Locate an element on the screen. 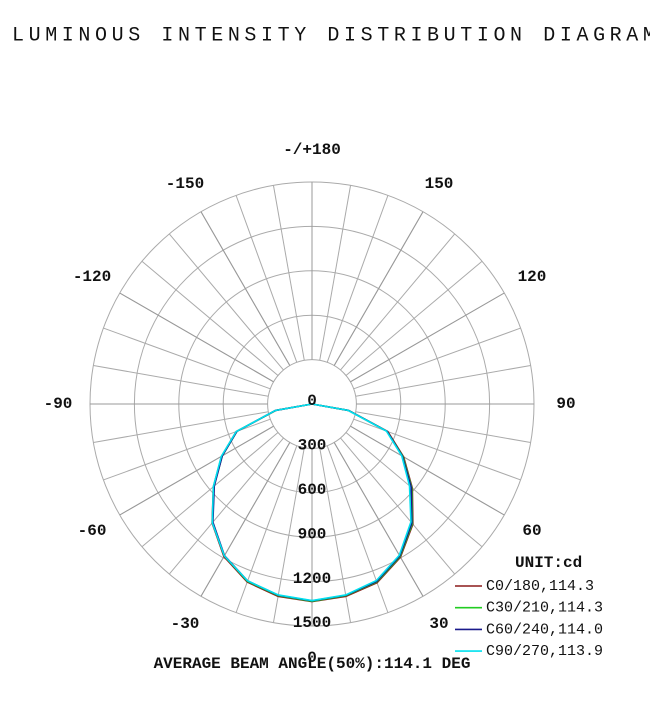  r-tick-label: 600 is located at coordinates (312, 490).